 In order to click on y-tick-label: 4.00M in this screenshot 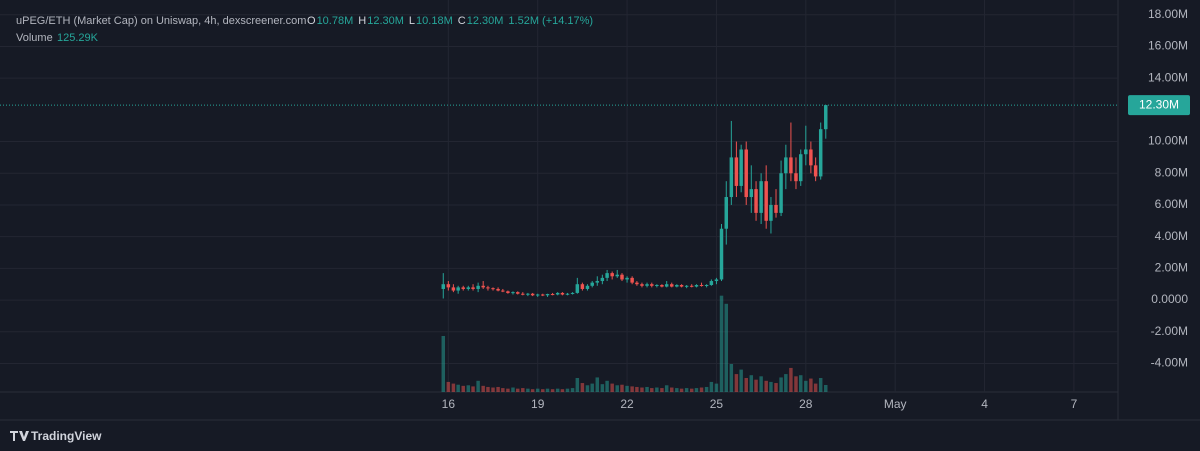, I will do `click(1171, 236)`.